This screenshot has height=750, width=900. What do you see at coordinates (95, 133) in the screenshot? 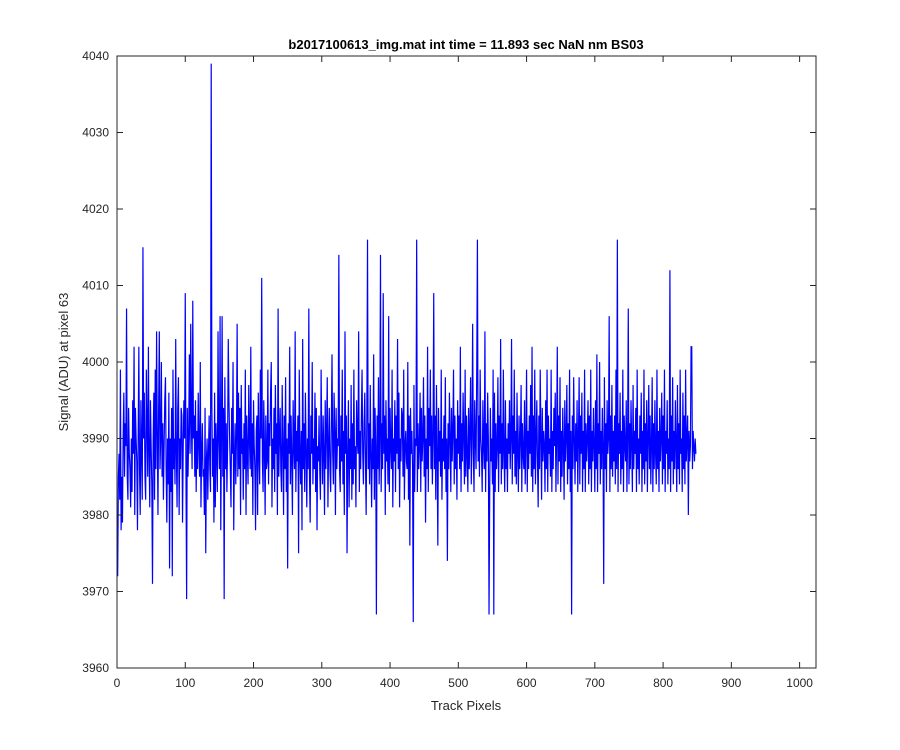
I see `y-tick-label: 4030` at bounding box center [95, 133].